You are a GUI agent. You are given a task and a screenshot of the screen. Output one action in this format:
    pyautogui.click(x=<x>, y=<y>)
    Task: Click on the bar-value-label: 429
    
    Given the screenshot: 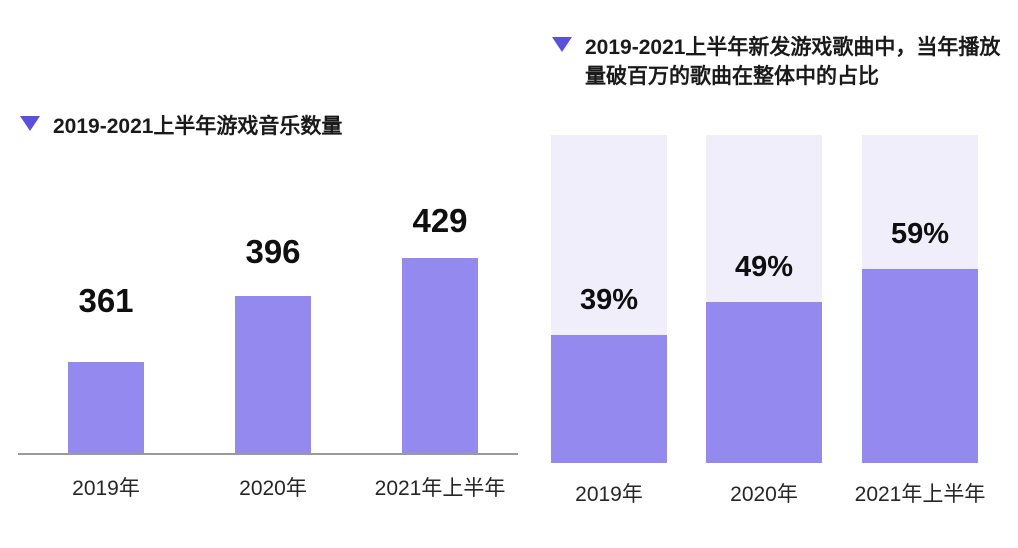 What is the action you would take?
    pyautogui.click(x=440, y=220)
    